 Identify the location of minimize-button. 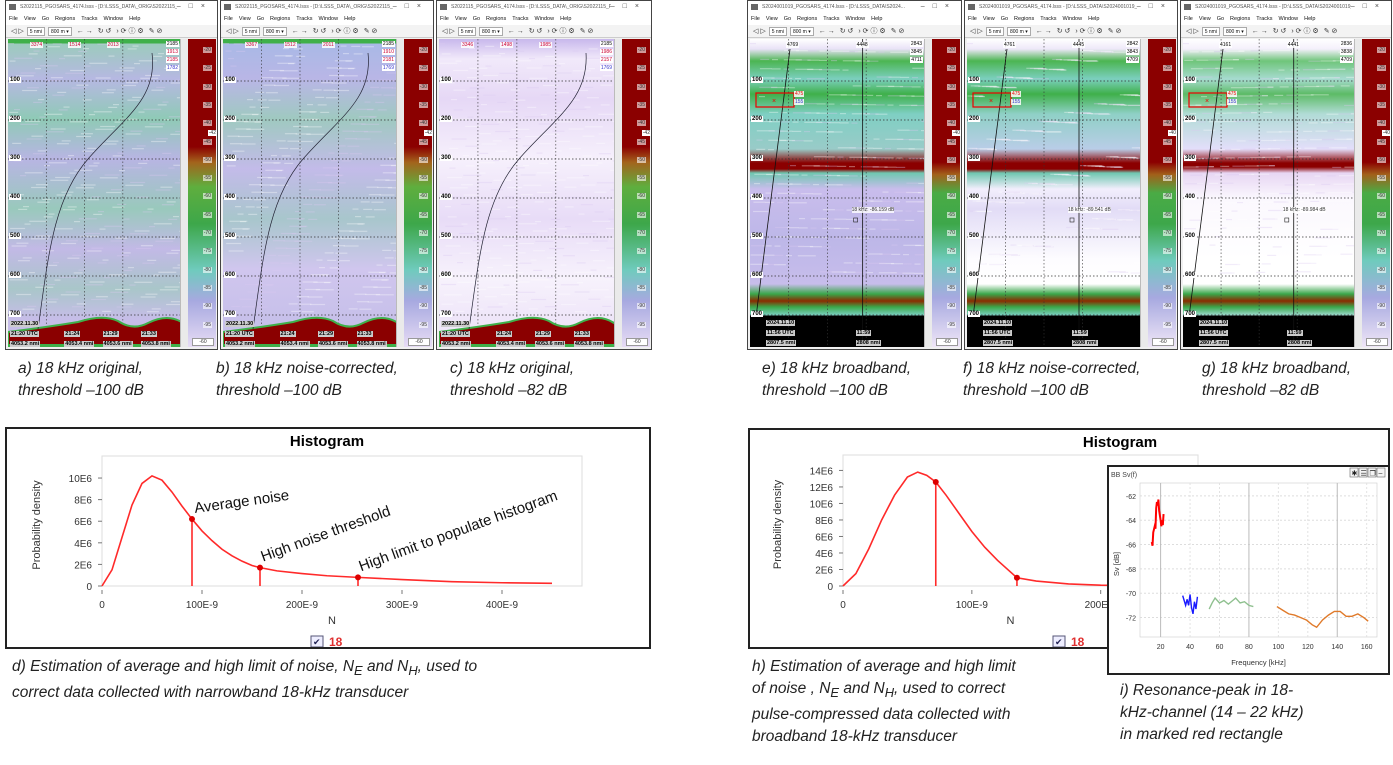
(1381, 472).